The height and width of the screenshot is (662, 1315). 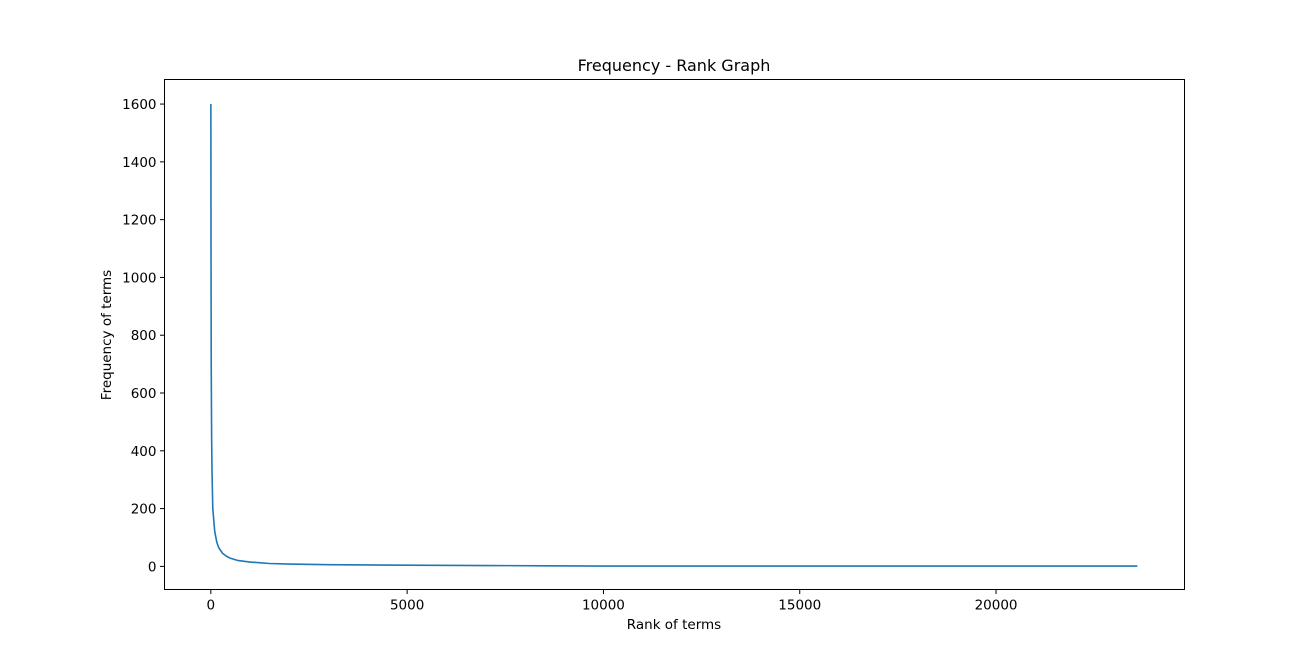 I want to click on x-tick-label: 5000, so click(x=407, y=606).